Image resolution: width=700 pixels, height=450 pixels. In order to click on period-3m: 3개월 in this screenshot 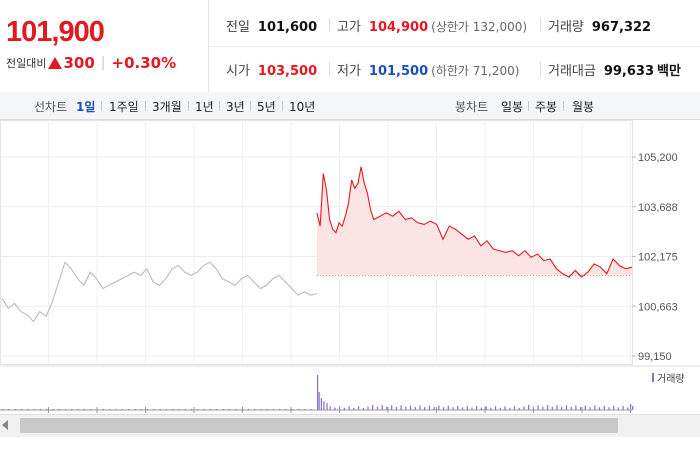, I will do `click(167, 107)`.